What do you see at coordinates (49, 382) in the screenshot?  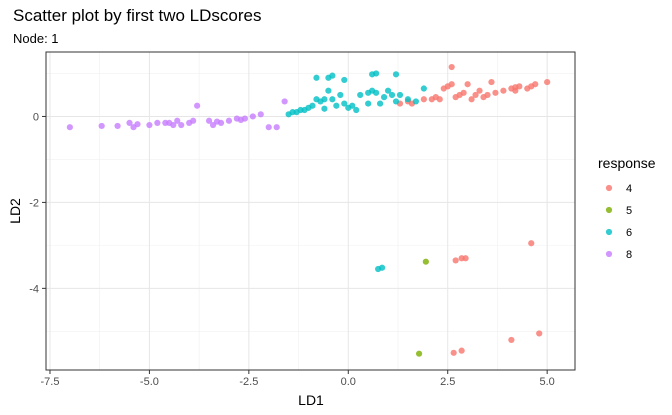 I see `x-tick-label: -7.5` at bounding box center [49, 382].